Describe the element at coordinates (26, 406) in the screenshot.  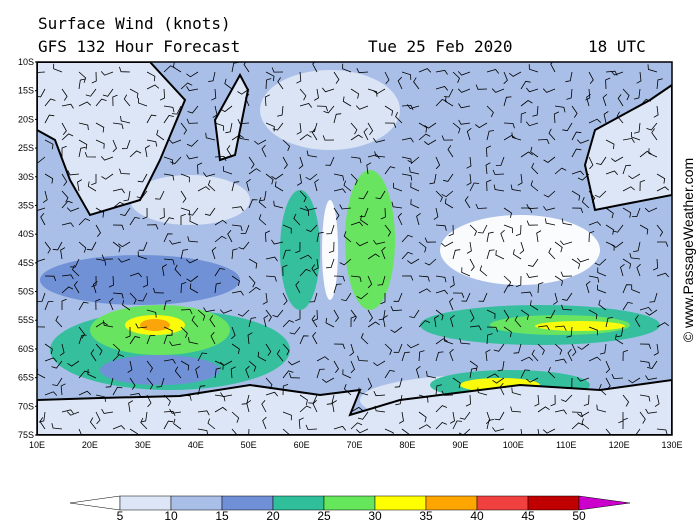
I see `lat-label: 70S` at that location.